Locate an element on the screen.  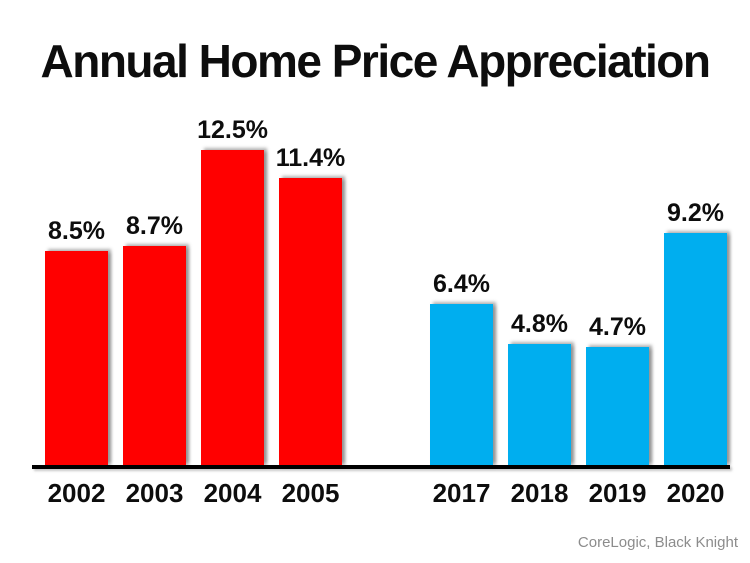
bar-column-2020: 9.2% is located at coordinates (695, 332).